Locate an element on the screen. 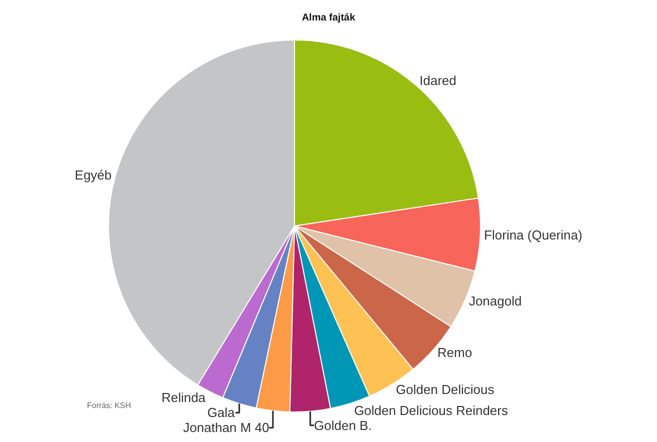 Image resolution: width=657 pixels, height=442 pixels. slice-label: Remo is located at coordinates (454, 352).